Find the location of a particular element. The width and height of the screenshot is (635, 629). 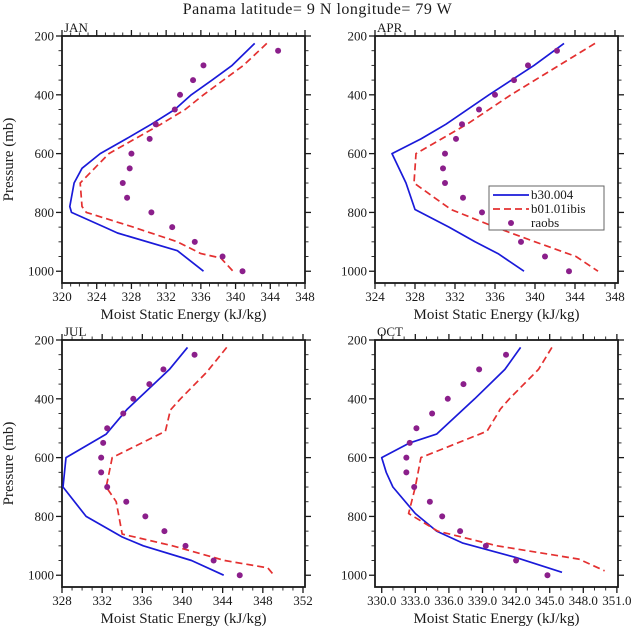

svg-text: 345.0 is located at coordinates (549, 600).